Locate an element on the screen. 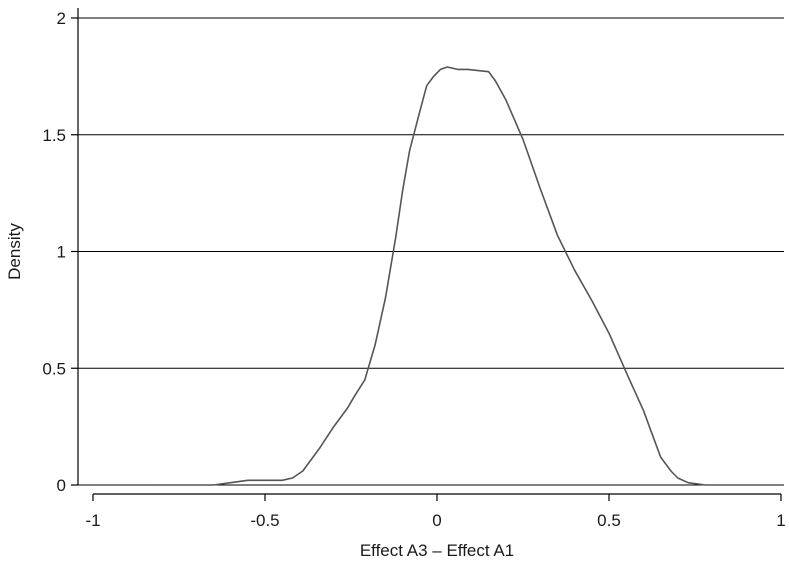 Image resolution: width=789 pixels, height=565 pixels. x-tick-label: 0.5 is located at coordinates (609, 520).